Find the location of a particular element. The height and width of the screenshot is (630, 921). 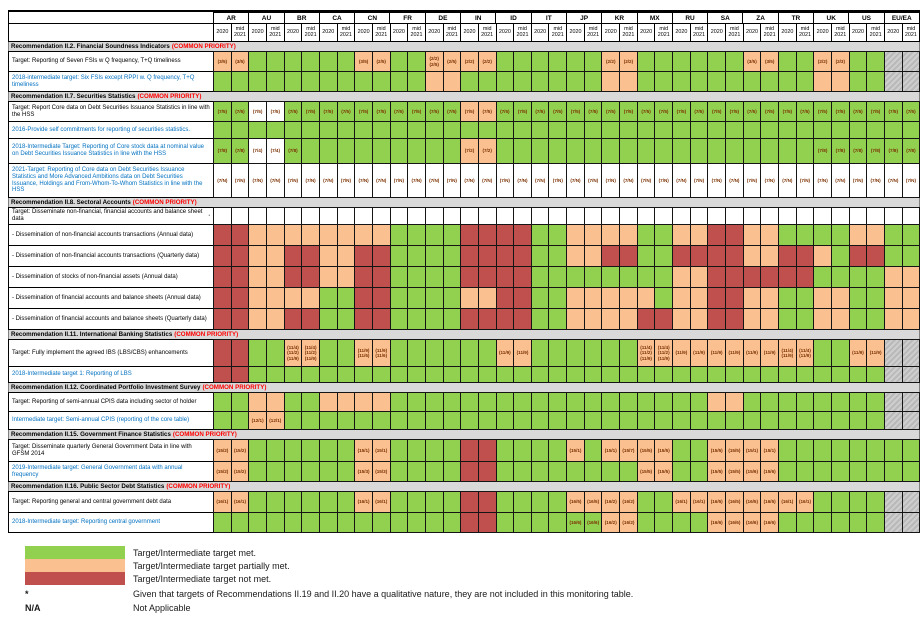

cell-ZA-mid2021: (7/N) is located at coordinates (769, 180).